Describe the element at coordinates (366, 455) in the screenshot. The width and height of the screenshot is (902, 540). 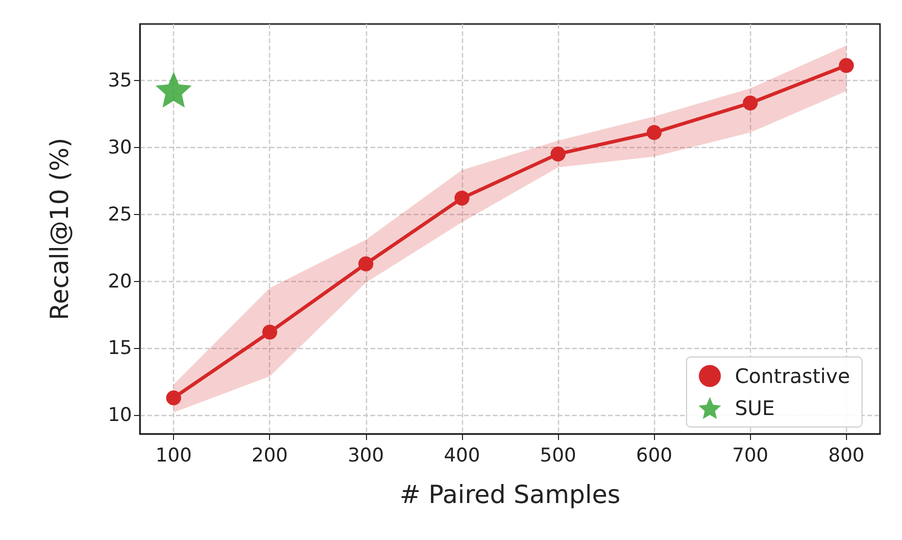
I see `x-tick-label: 300` at that location.